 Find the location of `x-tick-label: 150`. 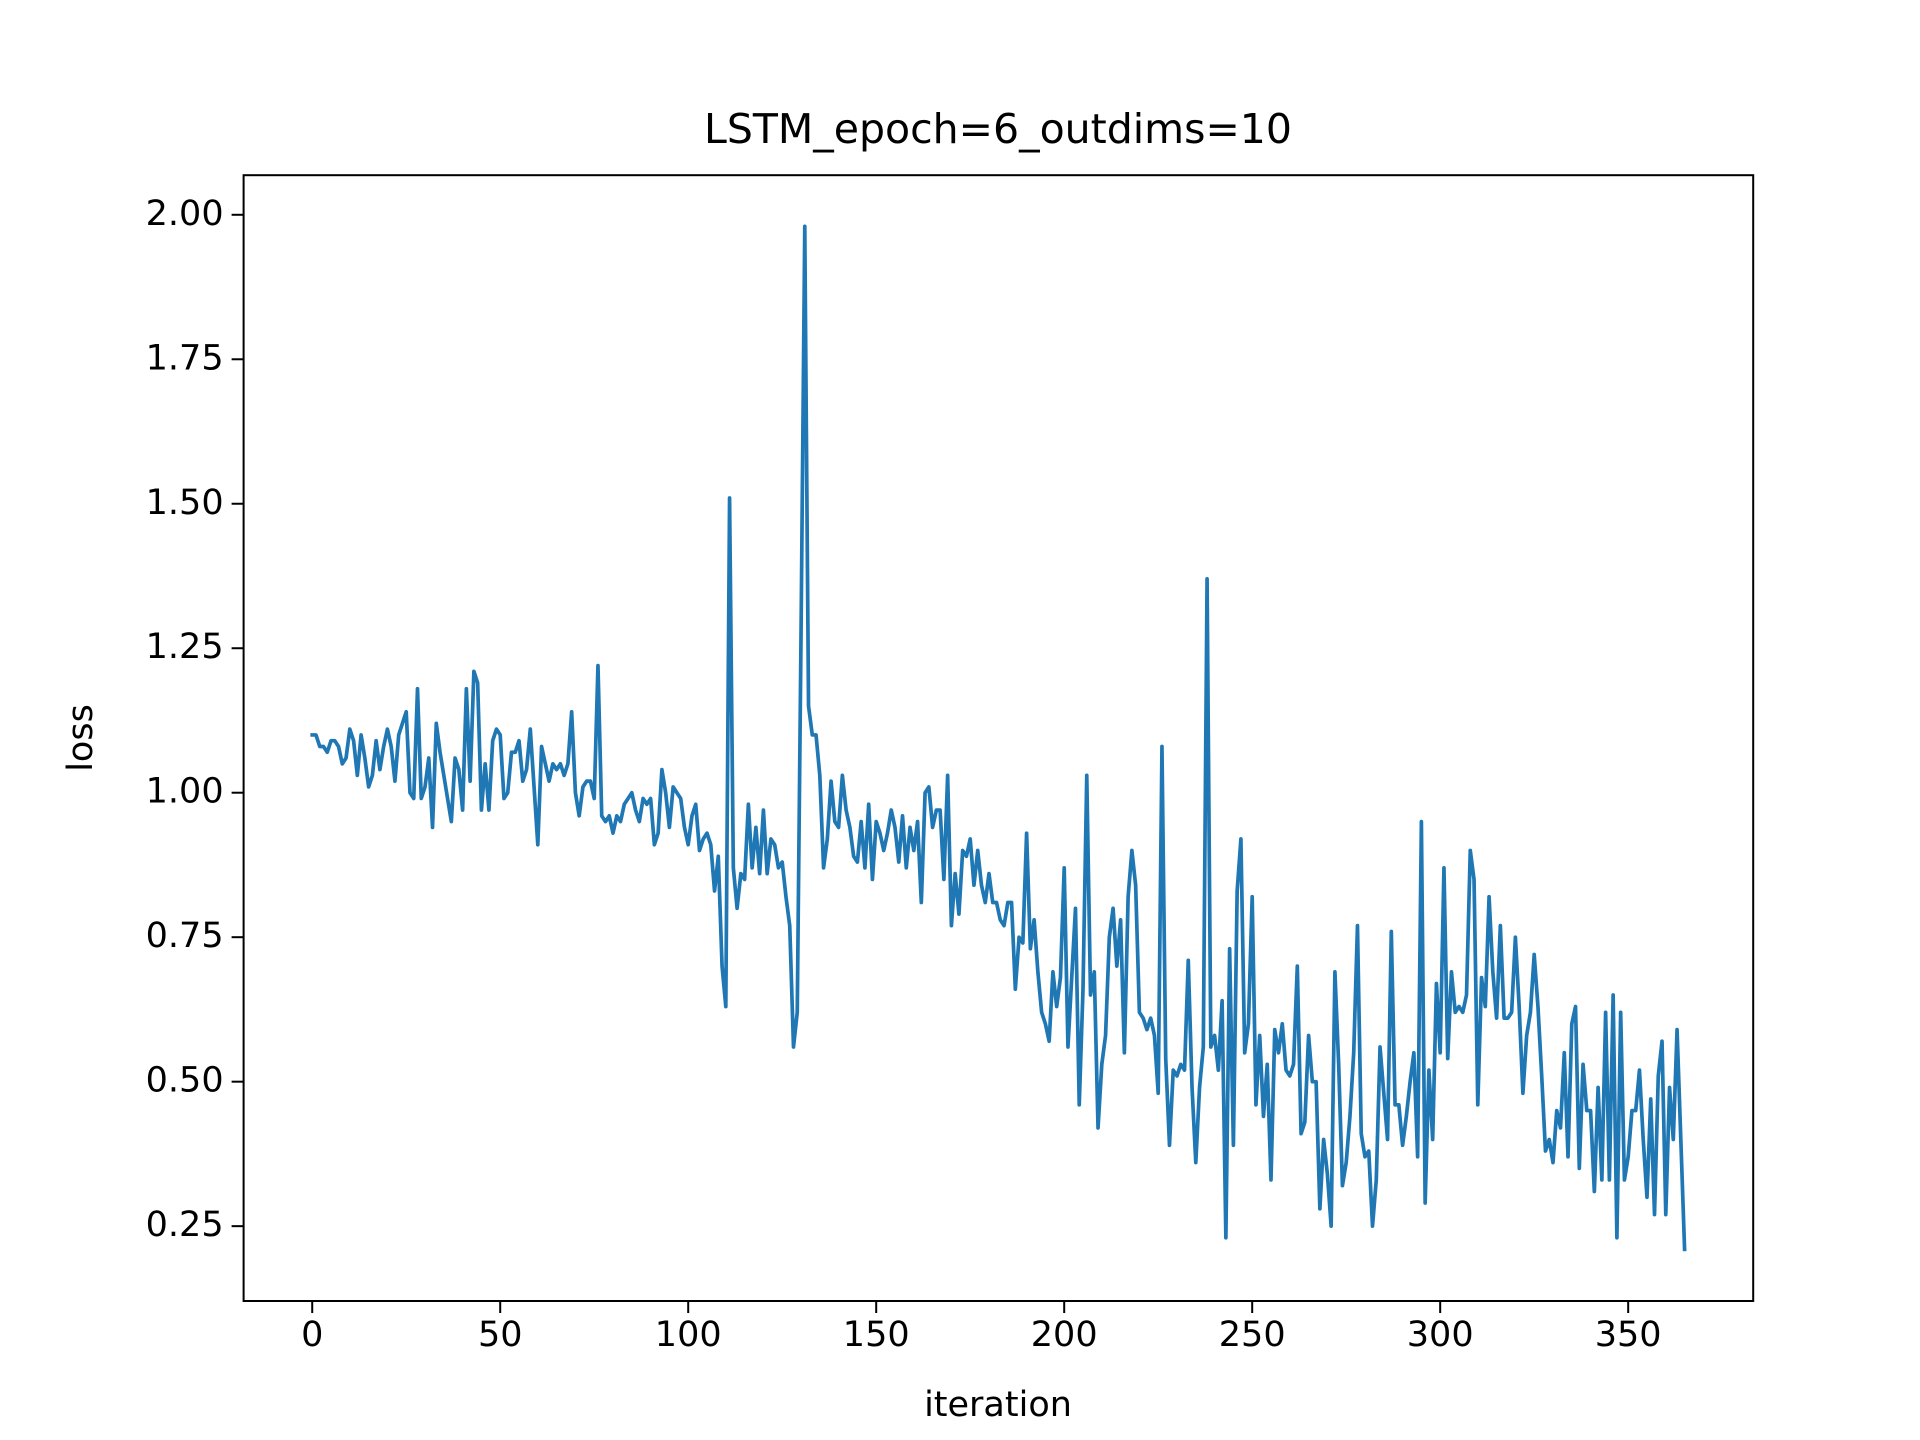

x-tick-label: 150 is located at coordinates (876, 1335).